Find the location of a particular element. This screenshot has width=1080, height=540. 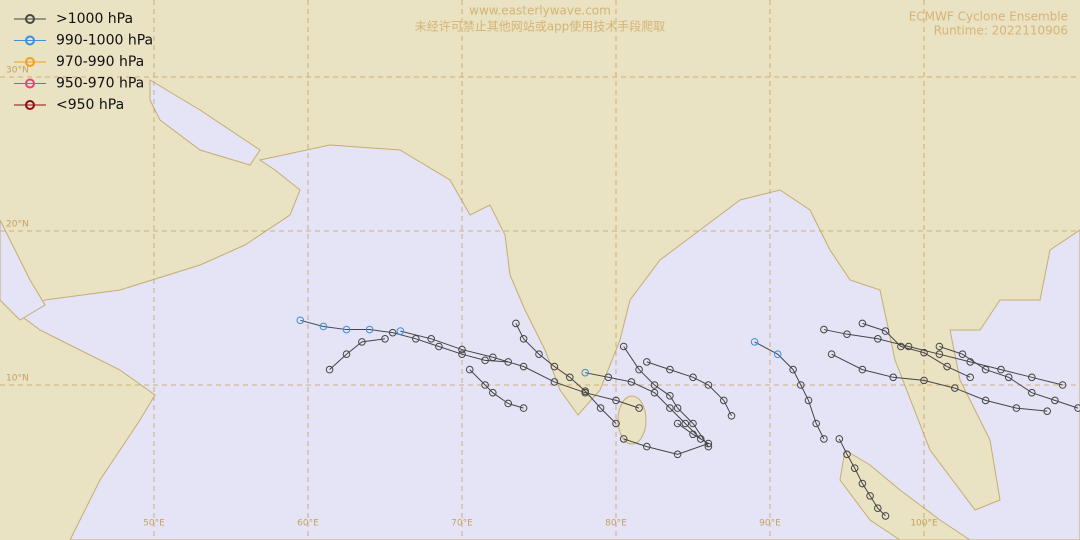

lat-label: 20°N is located at coordinates (17, 225).